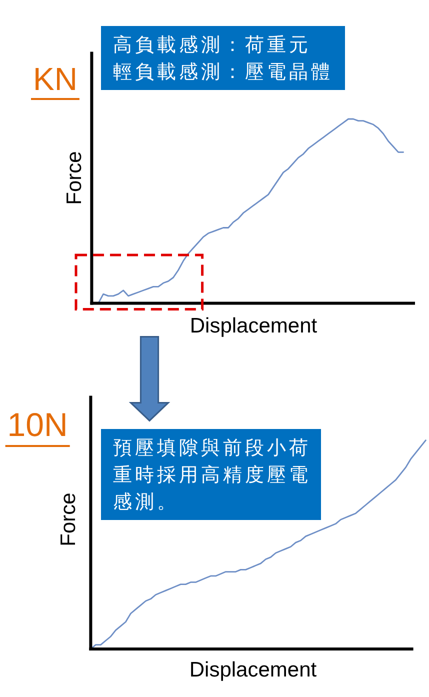  Describe the element at coordinates (55, 79) in the screenshot. I see `text: KN` at that location.